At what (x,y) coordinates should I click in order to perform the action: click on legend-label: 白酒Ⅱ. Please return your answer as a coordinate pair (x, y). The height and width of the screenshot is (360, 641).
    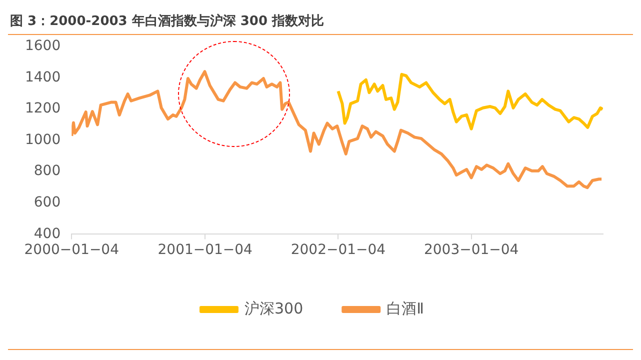
    Looking at the image, I should click on (405, 308).